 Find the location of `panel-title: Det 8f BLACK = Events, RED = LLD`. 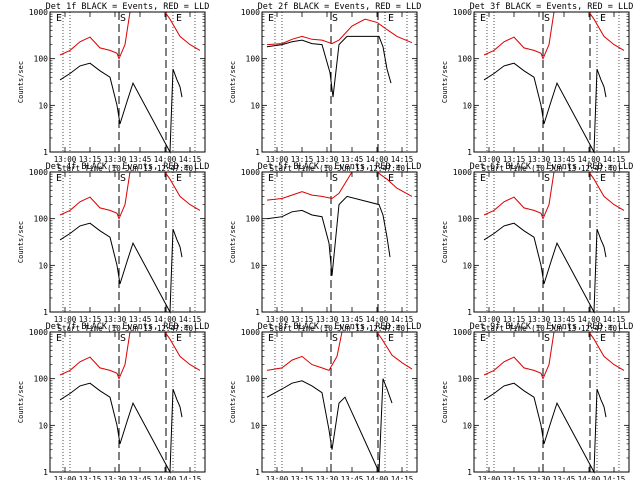

panel-title: Det 8f BLACK = Events, RED = LLD is located at coordinates (340, 327).